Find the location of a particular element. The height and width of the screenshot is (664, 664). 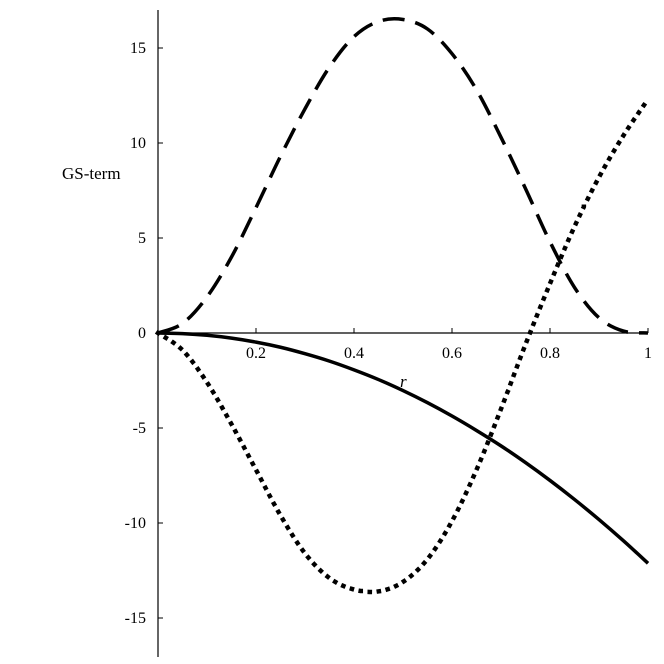

y-tick-label: -5 is located at coordinates (139, 428).